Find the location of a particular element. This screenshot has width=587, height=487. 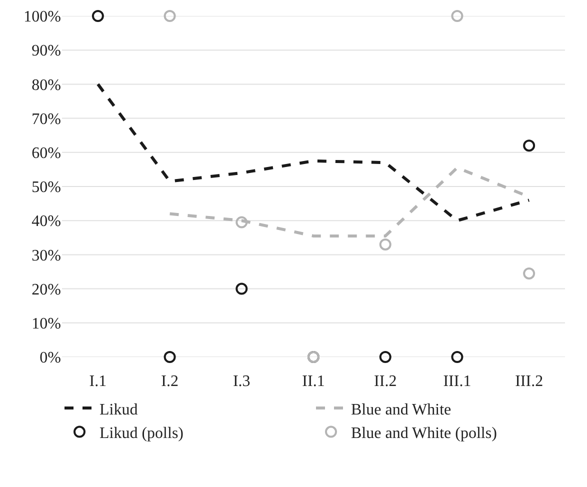

legend-label: Blue and White (polls) is located at coordinates (424, 433).